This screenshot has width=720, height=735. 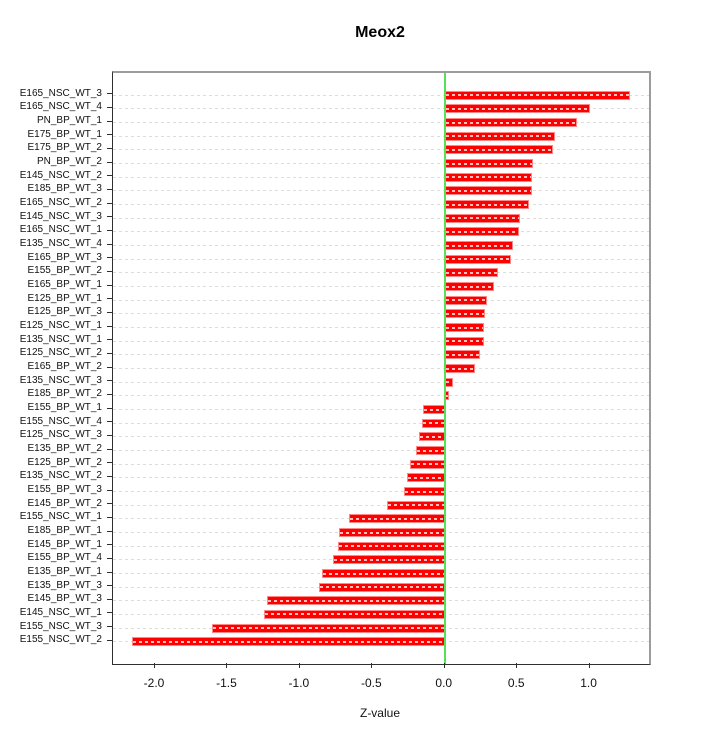 I want to click on y-axis-label-E165_NSC_WT_3: E165_NSC_WT_3, so click(x=60, y=93).